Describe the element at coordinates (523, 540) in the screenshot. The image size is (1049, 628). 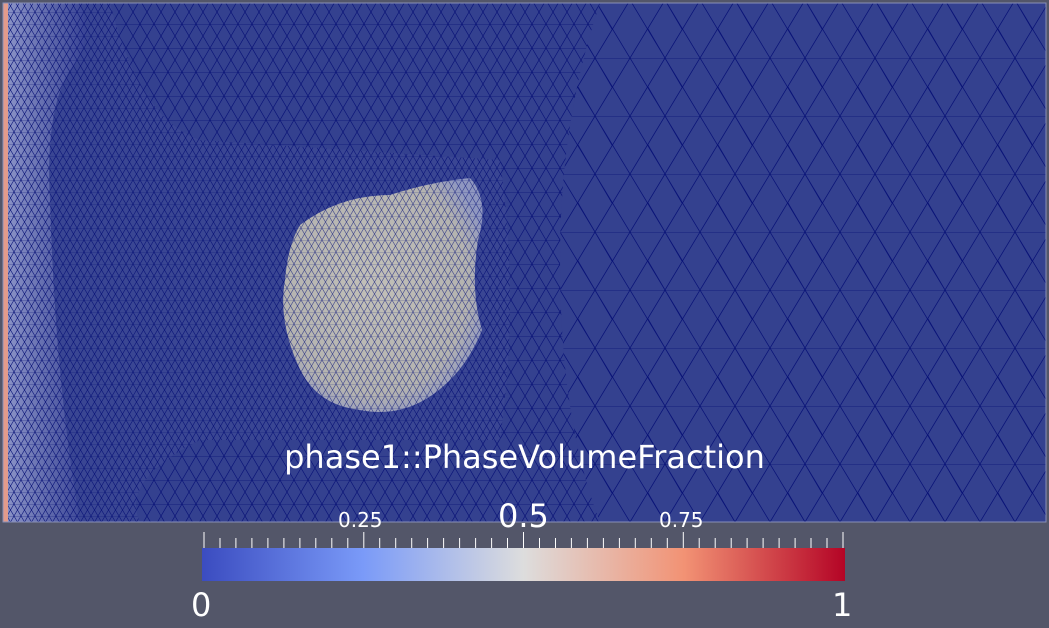
I see `color-bar-ticks` at that location.